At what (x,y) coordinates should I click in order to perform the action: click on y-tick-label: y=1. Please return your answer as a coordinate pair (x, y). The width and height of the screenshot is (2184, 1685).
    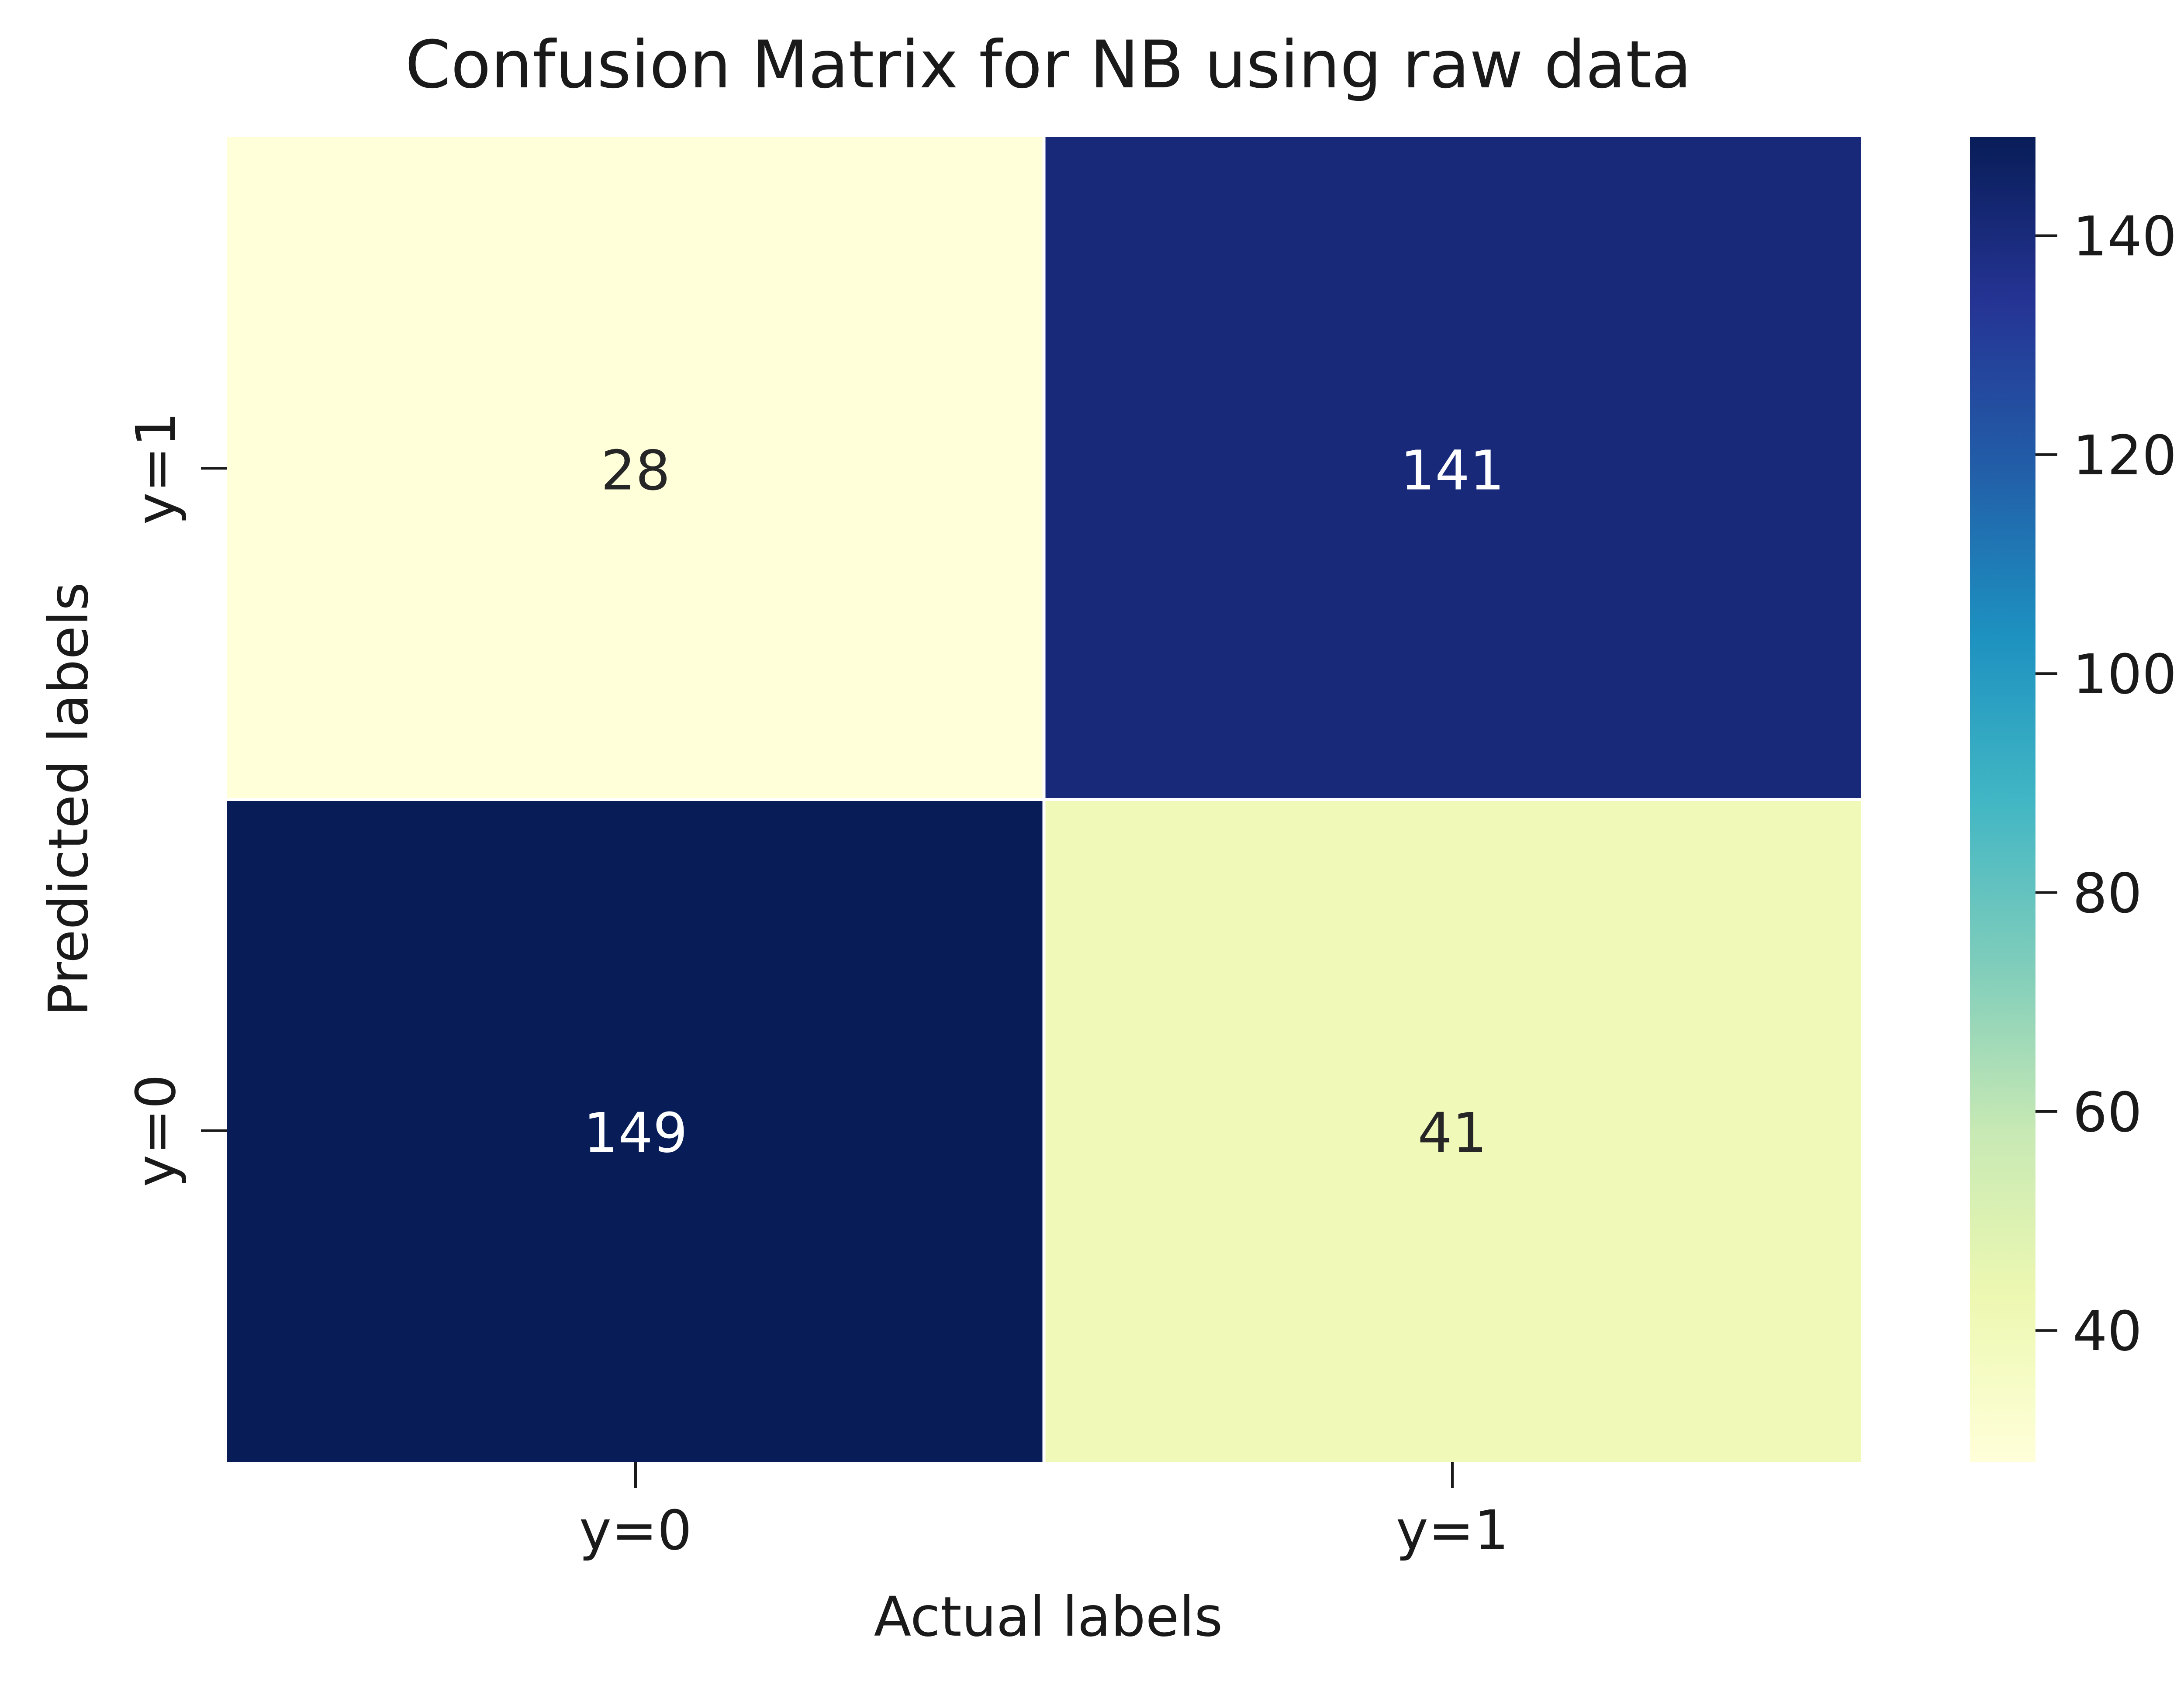
    Looking at the image, I should click on (156, 468).